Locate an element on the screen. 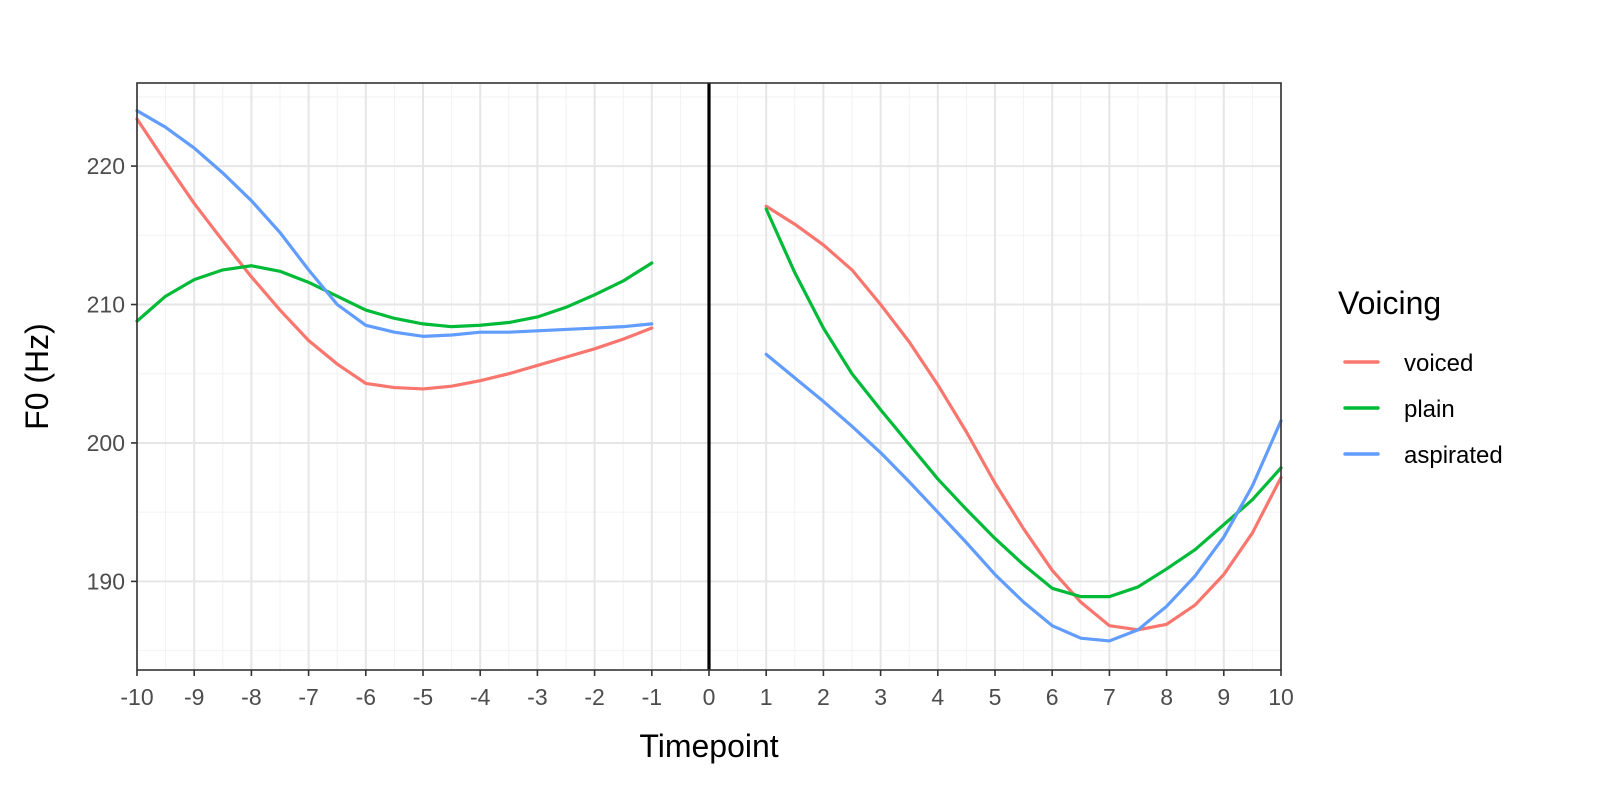 The image size is (1600, 800). legend-label-aspirated: aspirated is located at coordinates (1453, 455).